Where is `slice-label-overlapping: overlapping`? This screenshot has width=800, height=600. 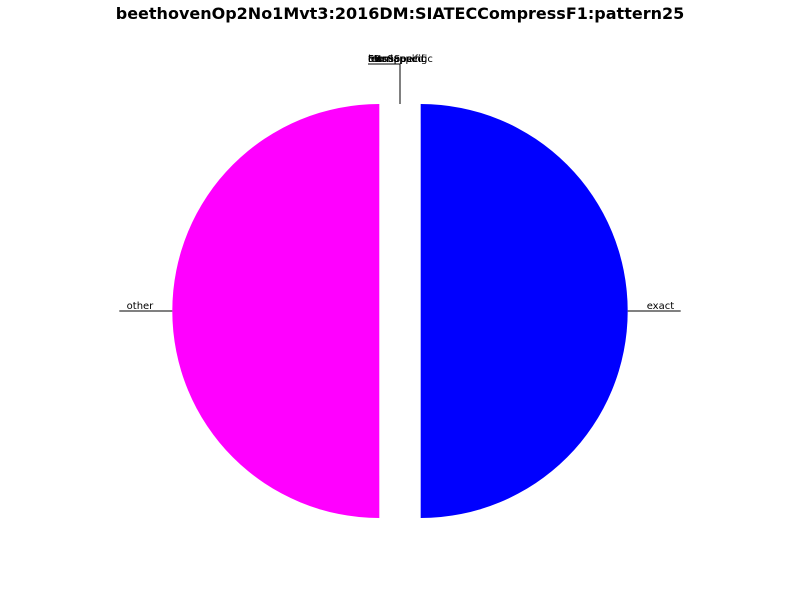 slice-label-overlapping: overlapping is located at coordinates (397, 59).